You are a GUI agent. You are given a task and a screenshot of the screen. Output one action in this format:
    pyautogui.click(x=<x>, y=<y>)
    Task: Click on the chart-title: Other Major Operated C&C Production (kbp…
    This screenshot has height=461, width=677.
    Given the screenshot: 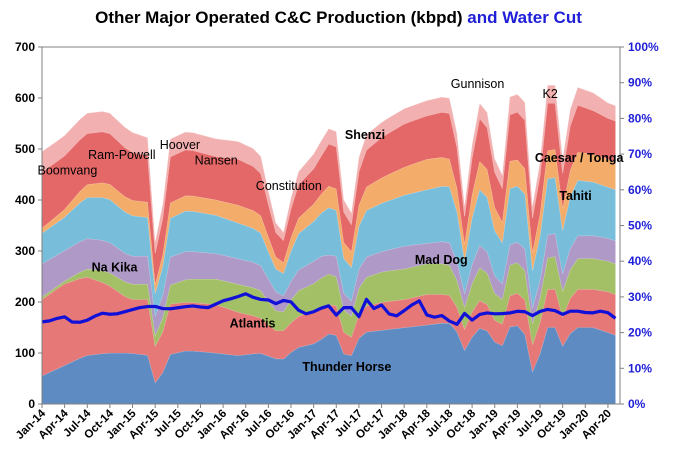 What is the action you would take?
    pyautogui.click(x=338, y=18)
    